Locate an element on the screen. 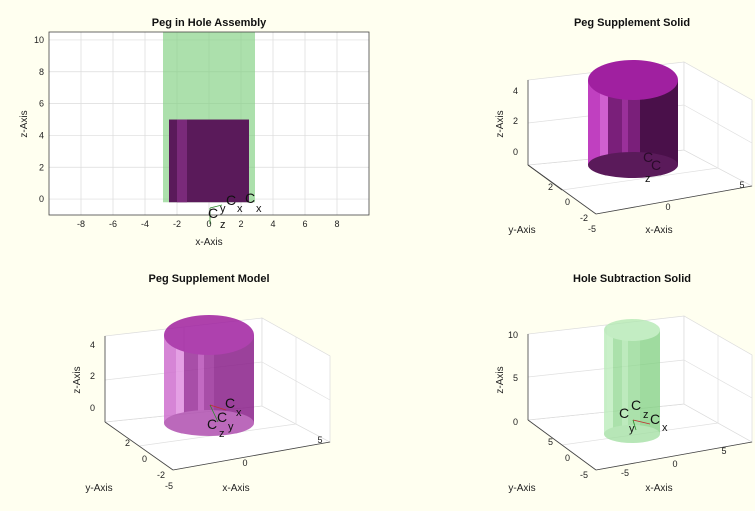 This screenshot has height=511, width=755. x-tick-label: 0 is located at coordinates (208, 224).